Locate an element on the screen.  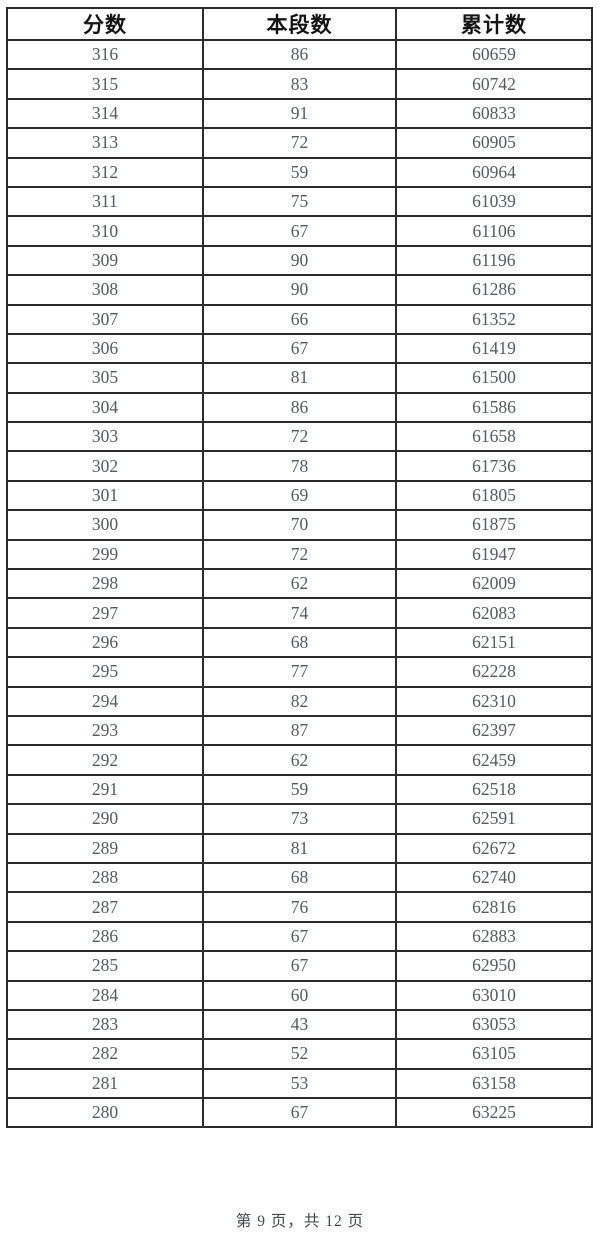
table-row: 308 90 61286 is located at coordinates (299, 290).